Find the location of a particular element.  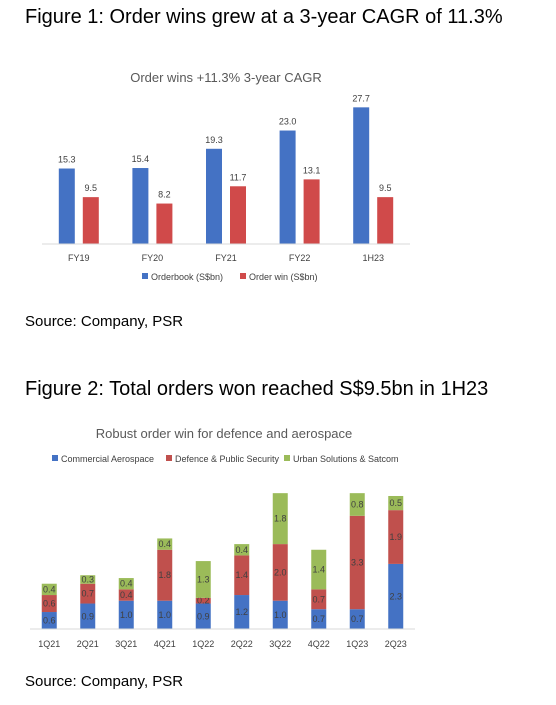

bar-orderbook-s-bn-1h23 is located at coordinates (361, 175).